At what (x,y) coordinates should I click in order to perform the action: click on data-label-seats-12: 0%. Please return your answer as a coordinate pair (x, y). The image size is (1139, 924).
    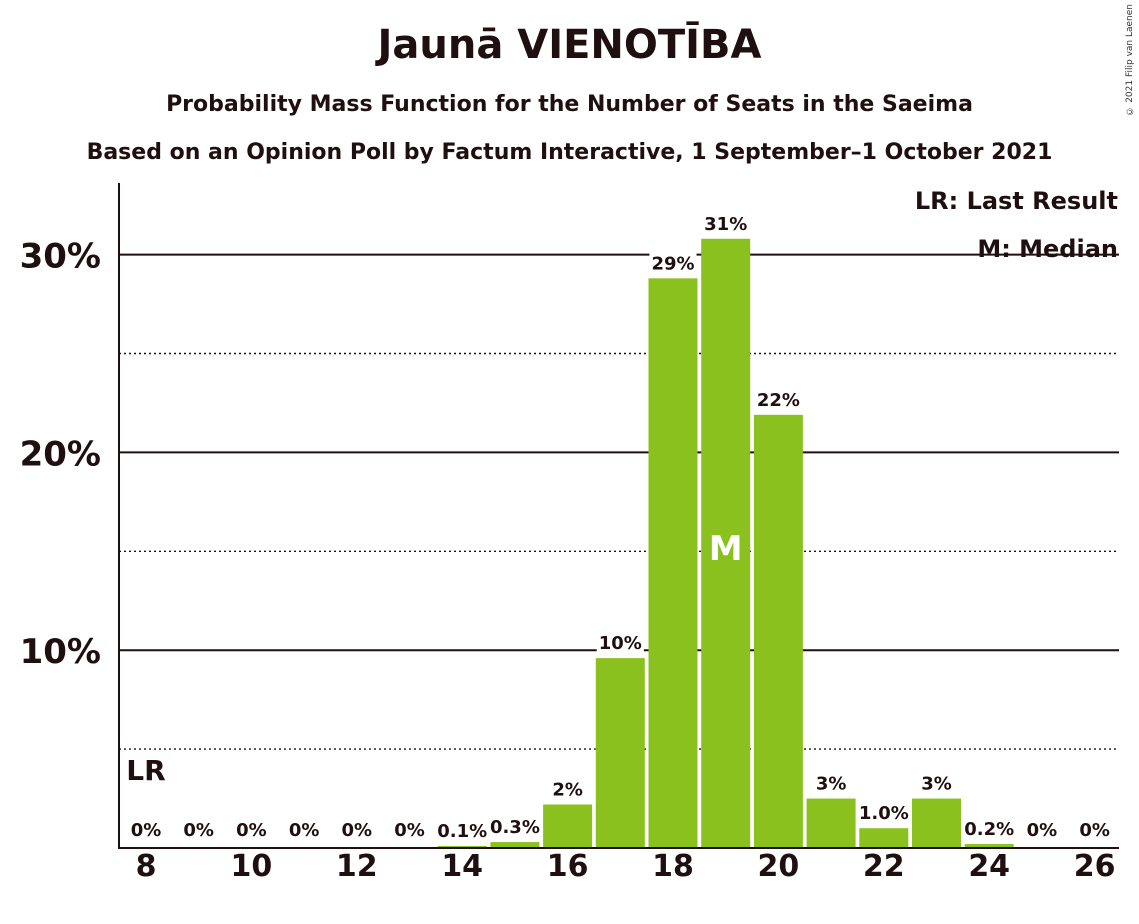
    Looking at the image, I should click on (357, 830).